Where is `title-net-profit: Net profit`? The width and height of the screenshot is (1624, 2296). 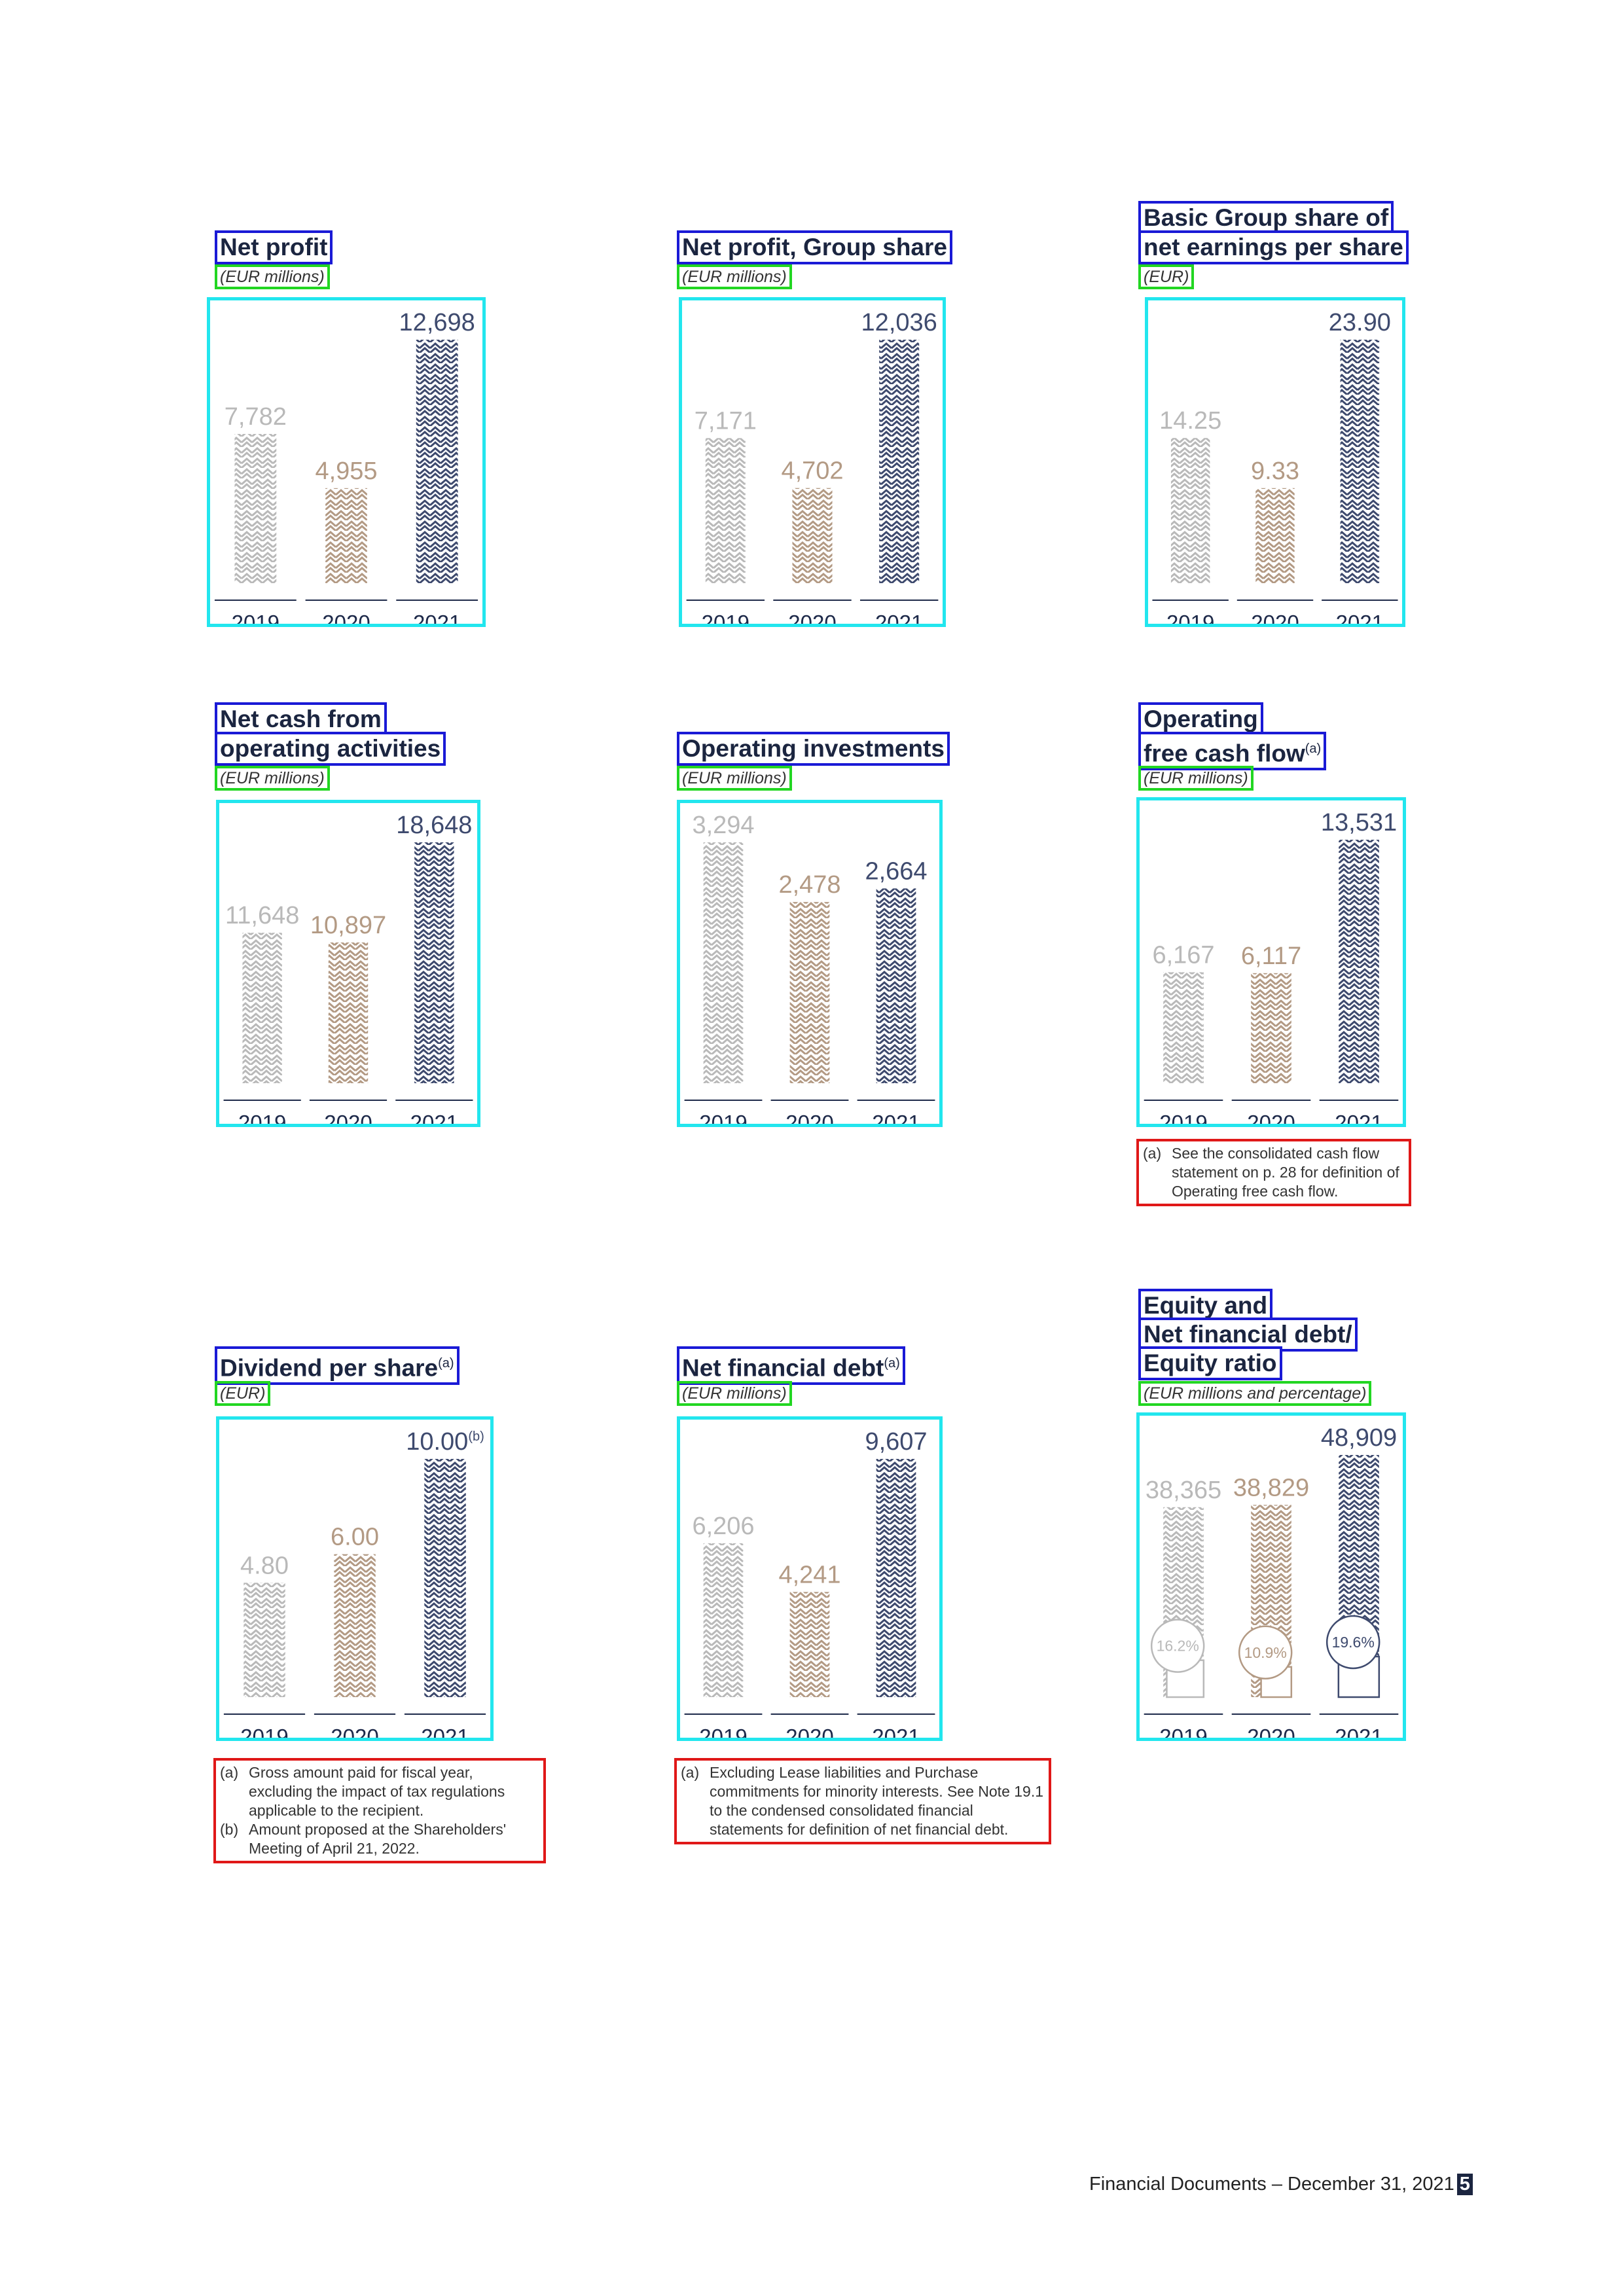 title-net-profit: Net profit is located at coordinates (274, 247).